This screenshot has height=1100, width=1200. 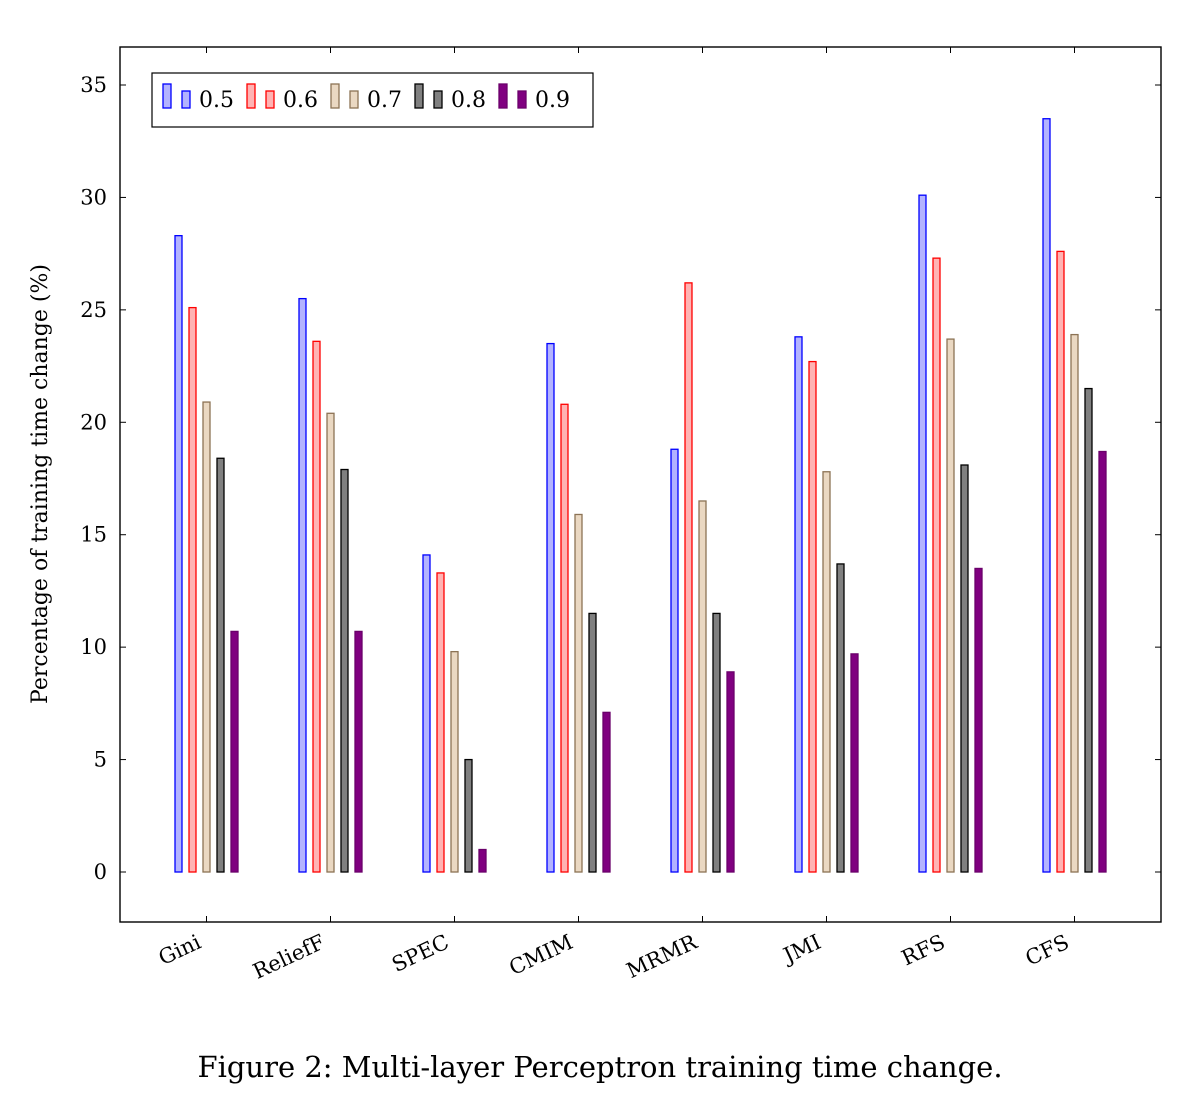 I want to click on legend-label: 0.5, so click(x=216, y=100).